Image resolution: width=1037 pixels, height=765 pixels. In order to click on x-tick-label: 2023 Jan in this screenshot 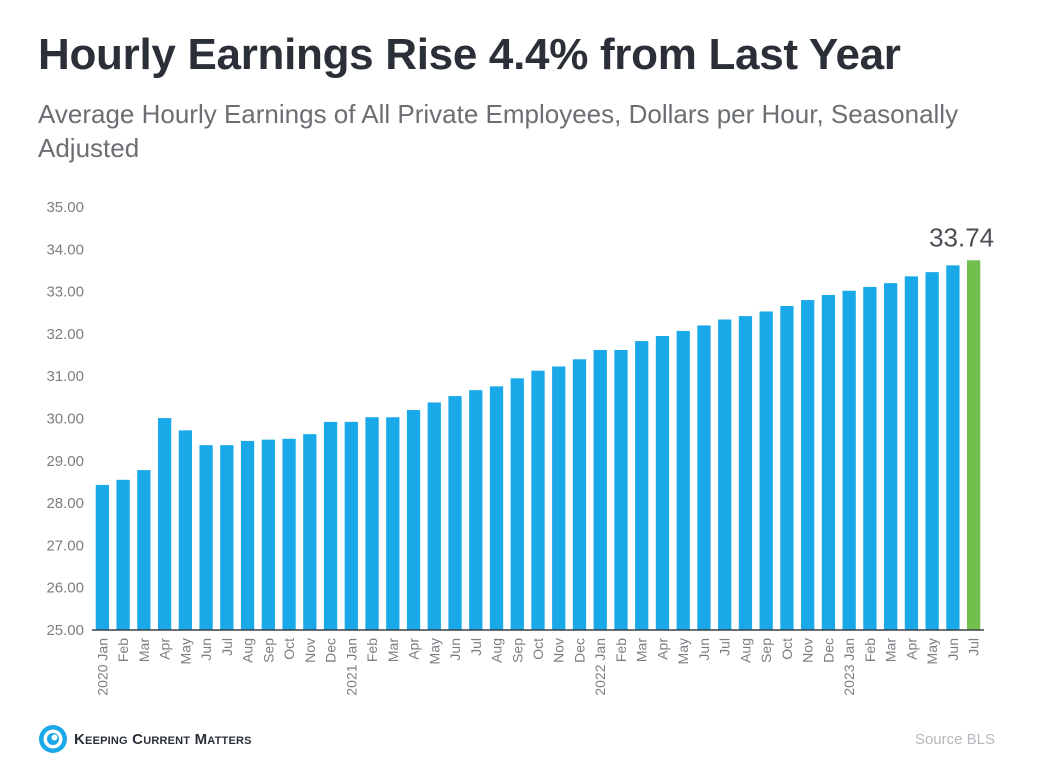, I will do `click(849, 667)`.